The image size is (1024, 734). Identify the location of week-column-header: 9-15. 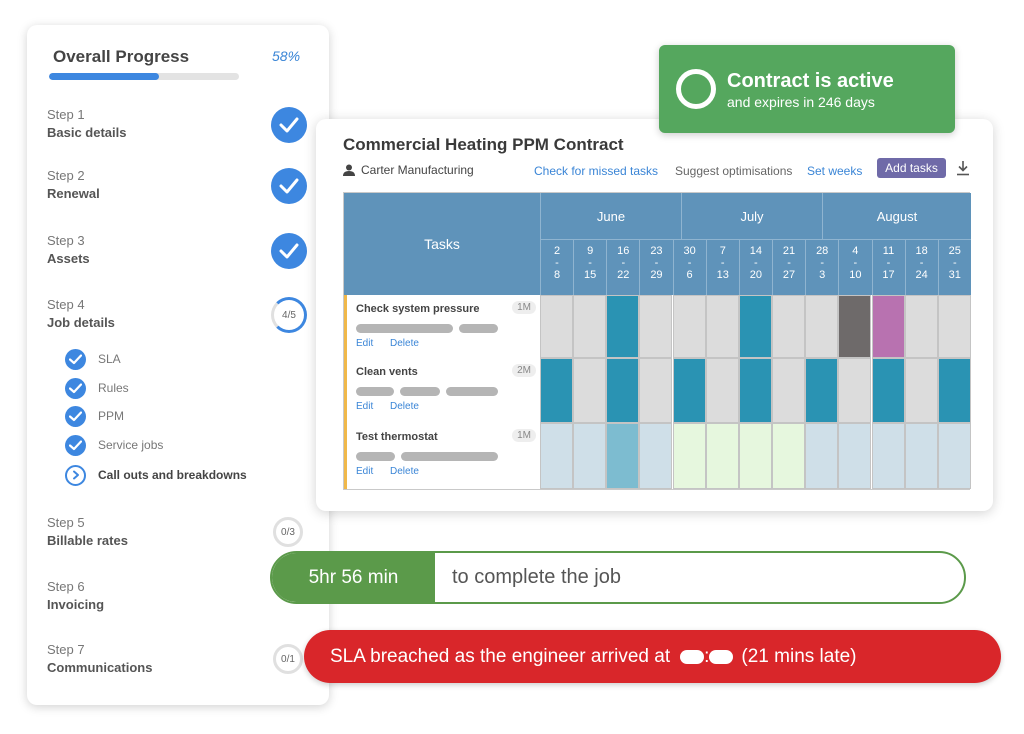
(589, 267).